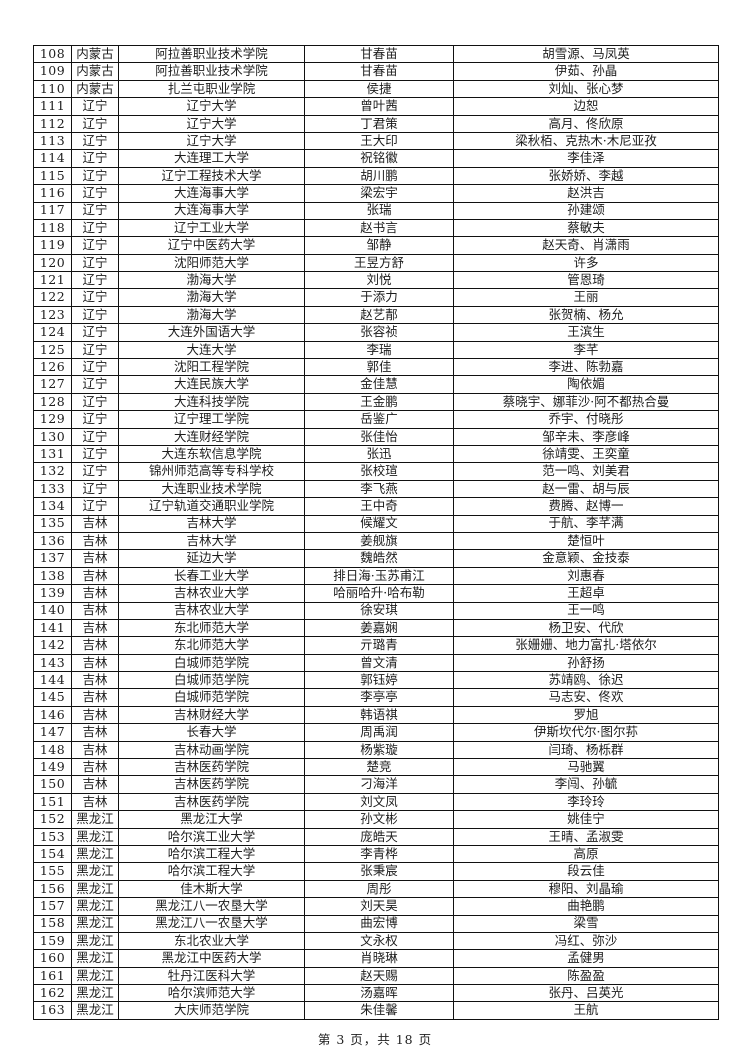 The image size is (750, 1061). What do you see at coordinates (376, 819) in the screenshot?
I see `table-row: 152 黑龙江 黑龙江大学 孙文彬 姚佳宁` at bounding box center [376, 819].